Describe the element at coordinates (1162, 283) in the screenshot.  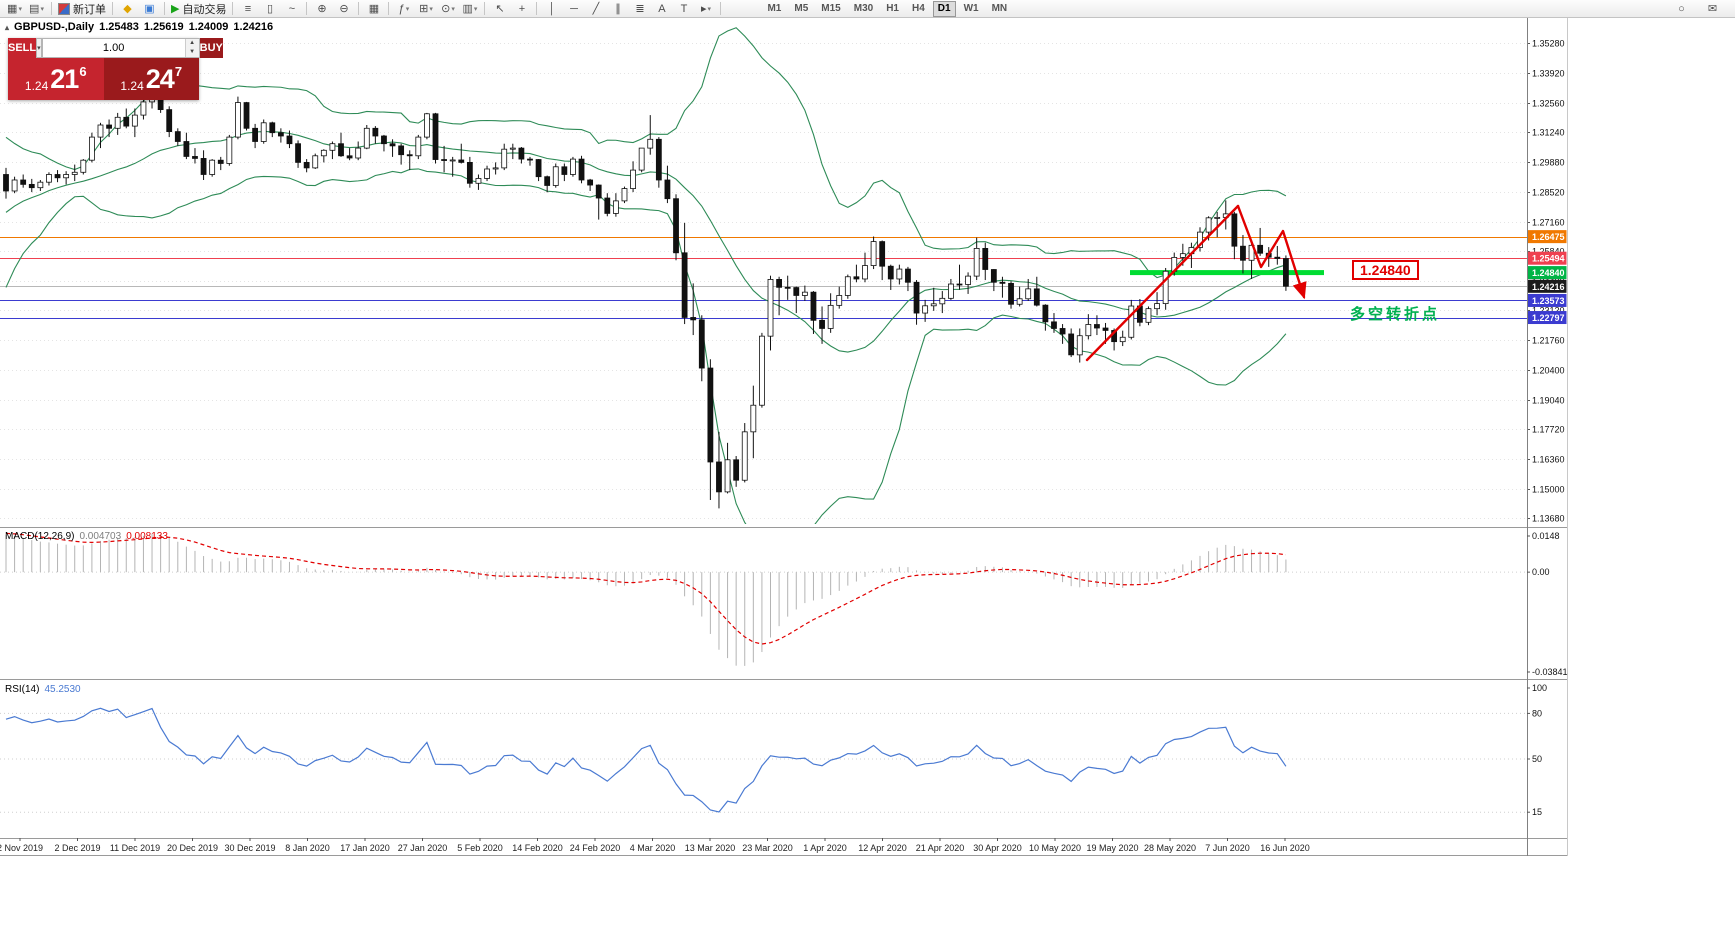
I see `ascending-trendline` at that location.